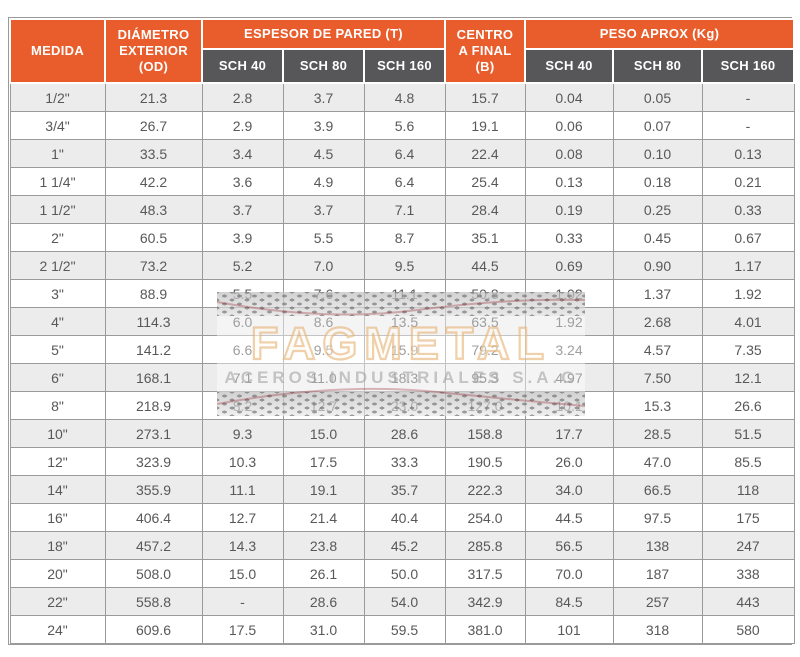  What do you see at coordinates (402, 405) in the screenshot?
I see `table-row: 8" 218.9 8.2 12.7 23.0 127.0 10.1 15.3 26.6` at bounding box center [402, 405].